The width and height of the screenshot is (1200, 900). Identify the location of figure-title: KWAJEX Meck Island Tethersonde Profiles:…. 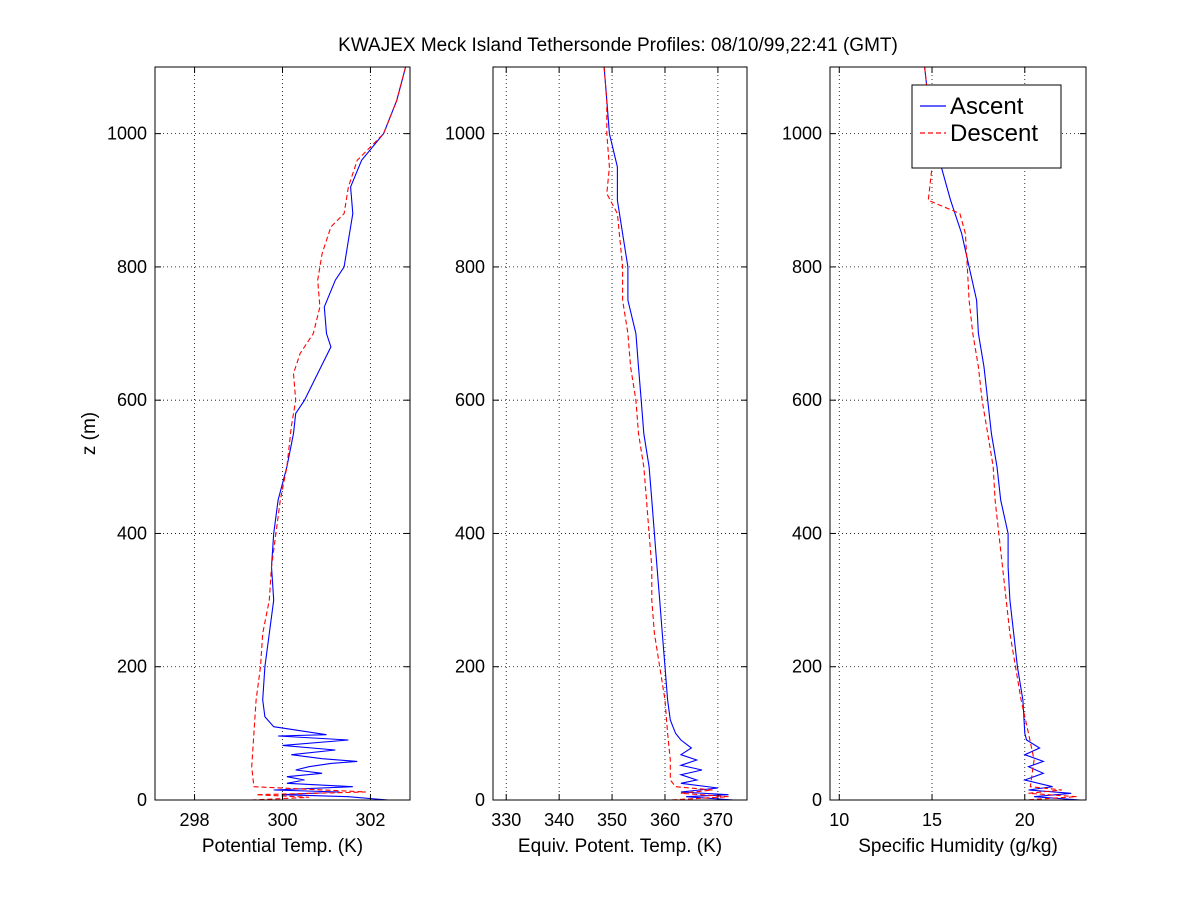
(618, 45).